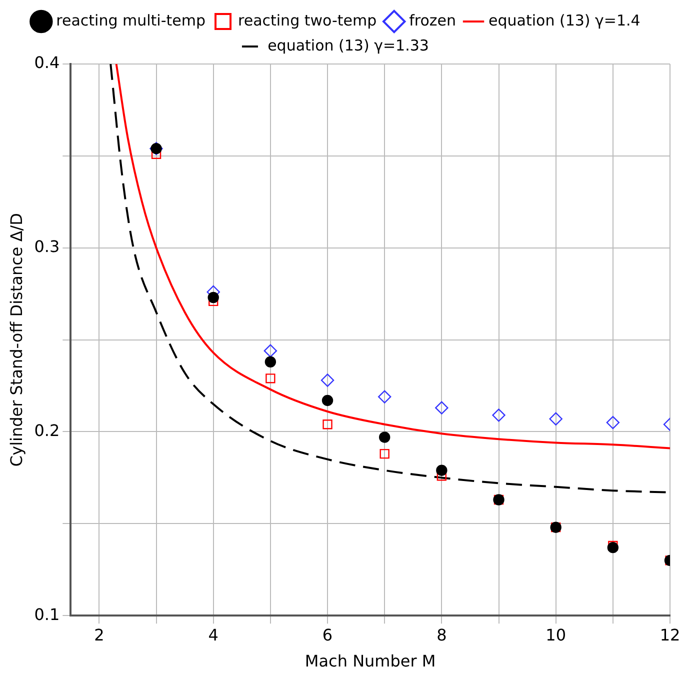  Describe the element at coordinates (441, 634) in the screenshot. I see `x-tick-label: 8` at that location.